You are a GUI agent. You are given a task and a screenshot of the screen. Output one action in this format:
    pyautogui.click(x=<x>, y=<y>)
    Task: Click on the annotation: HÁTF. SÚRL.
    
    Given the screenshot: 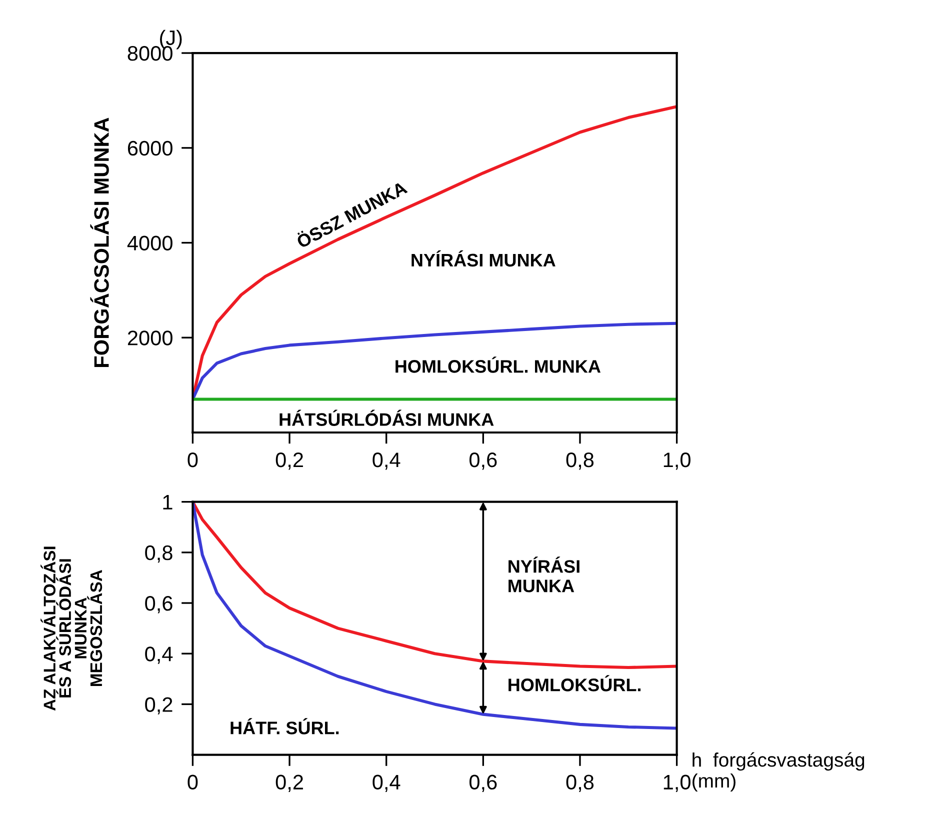 What is the action you would take?
    pyautogui.click(x=284, y=726)
    